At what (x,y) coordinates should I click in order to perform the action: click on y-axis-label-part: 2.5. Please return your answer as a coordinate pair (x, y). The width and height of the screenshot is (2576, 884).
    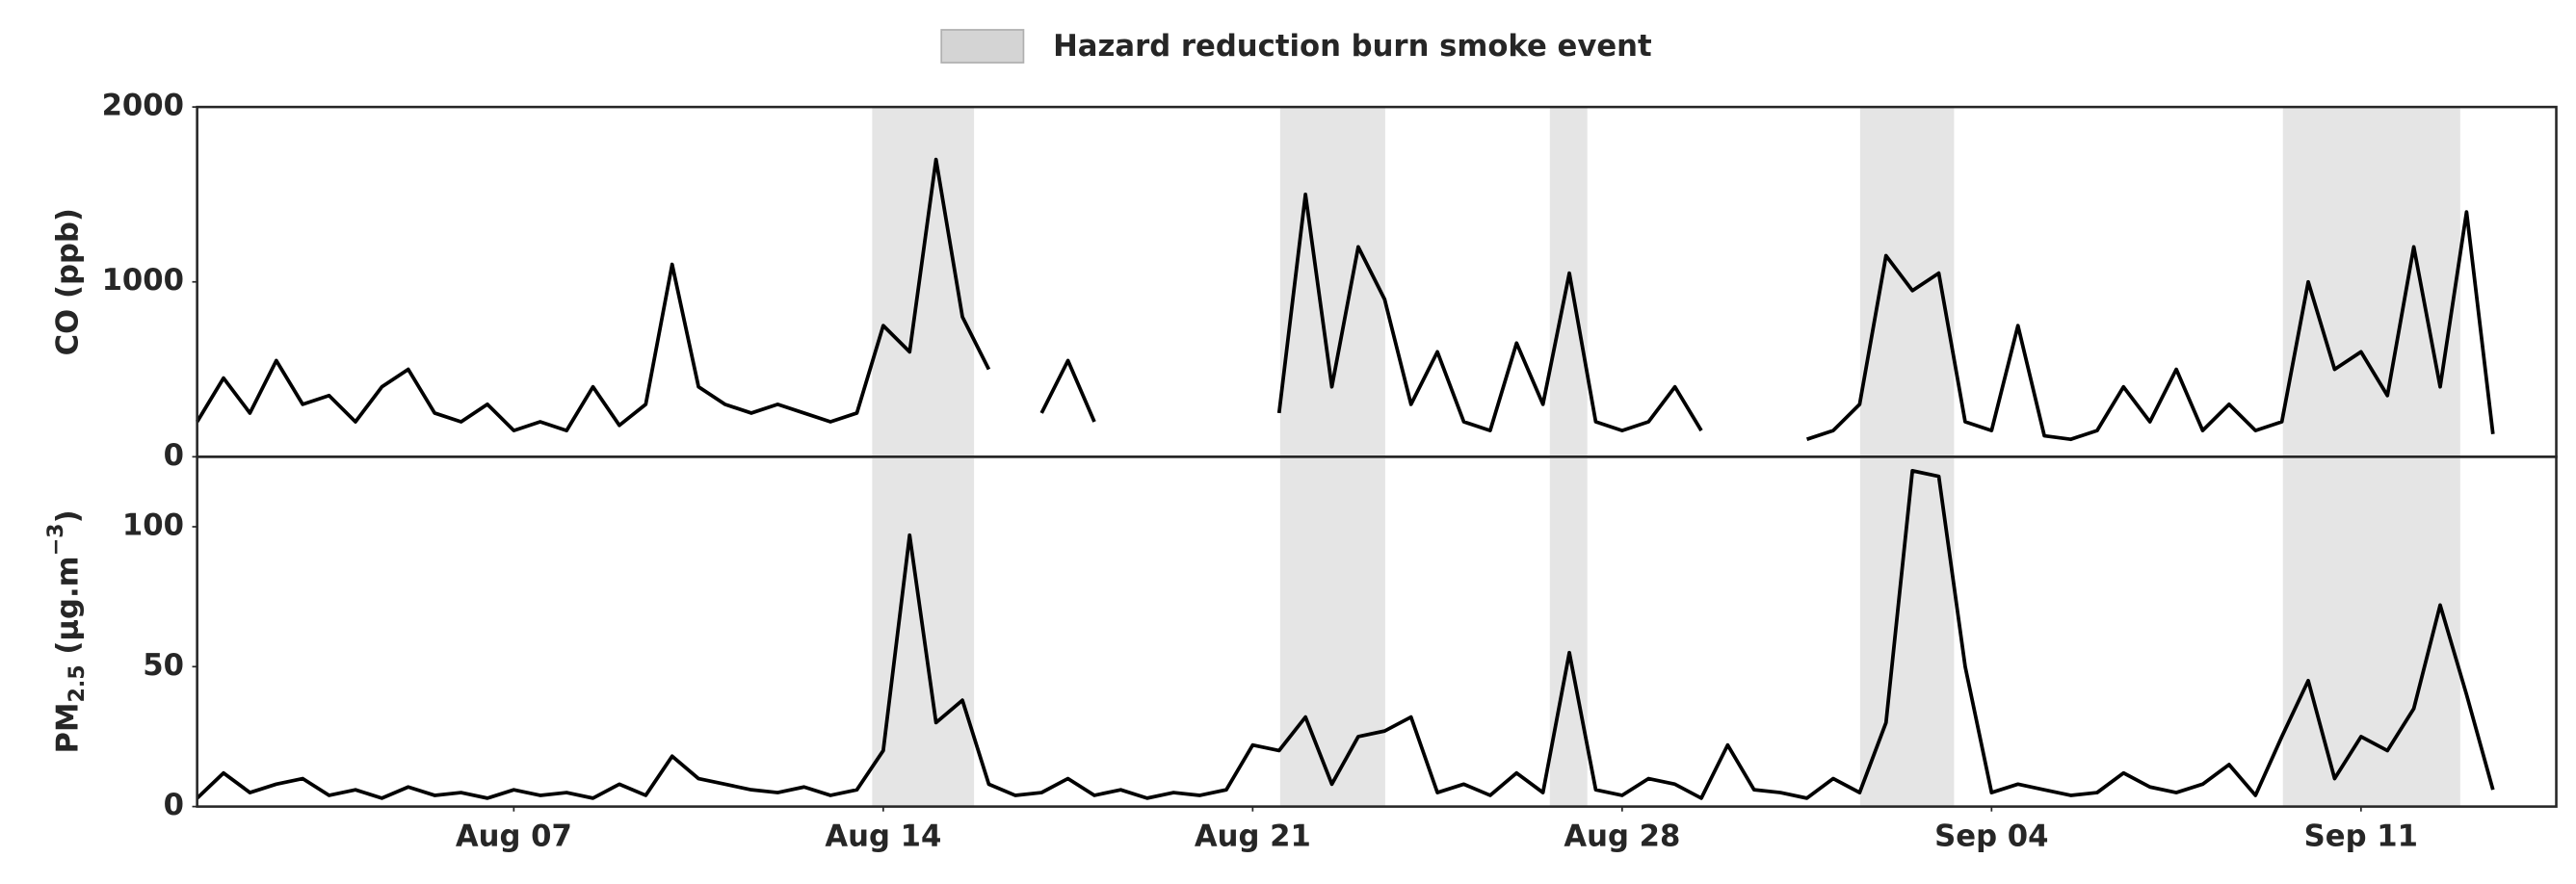
    Looking at the image, I should click on (77, 683).